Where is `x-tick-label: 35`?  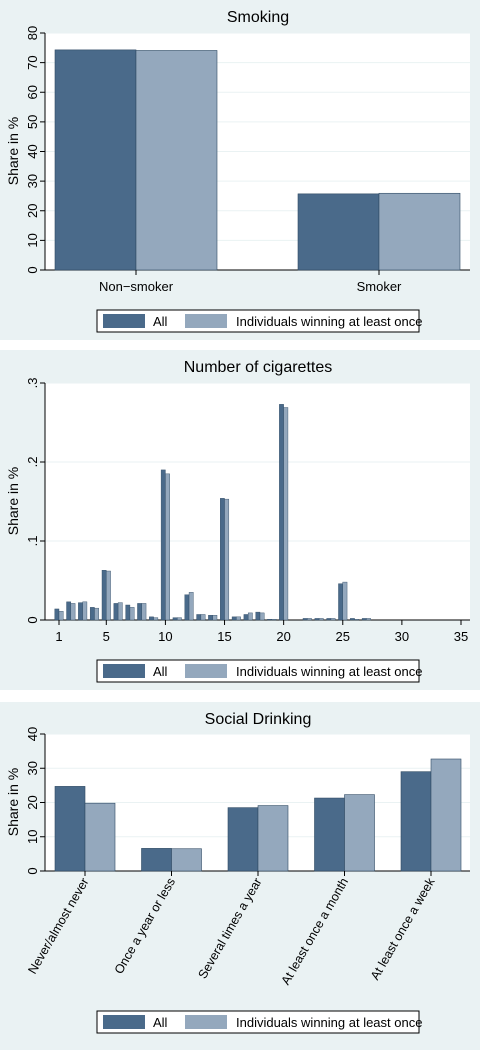 x-tick-label: 35 is located at coordinates (461, 636).